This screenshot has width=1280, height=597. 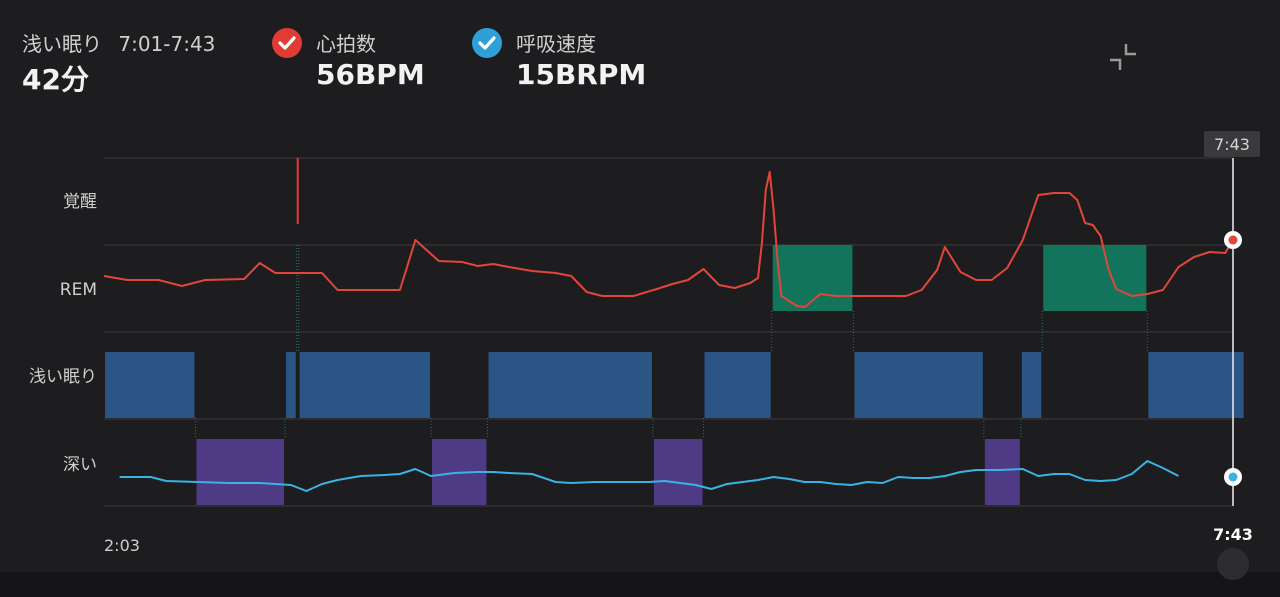 I want to click on heart-rate-label: 心拍数, so click(x=346, y=44).